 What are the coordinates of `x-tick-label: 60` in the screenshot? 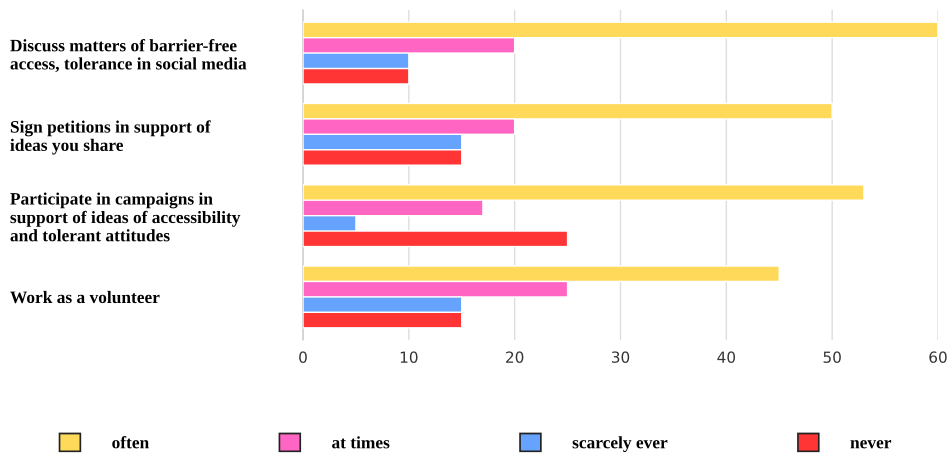 It's located at (938, 357).